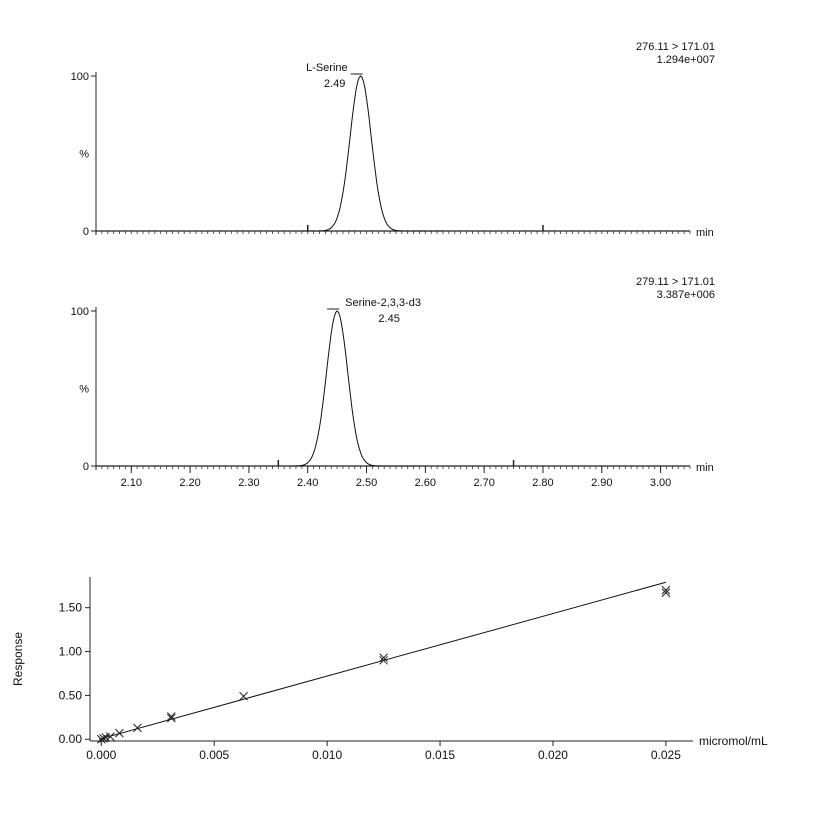 This screenshot has width=823, height=817. What do you see at coordinates (101, 755) in the screenshot?
I see `x-tick-label: 0.000` at bounding box center [101, 755].